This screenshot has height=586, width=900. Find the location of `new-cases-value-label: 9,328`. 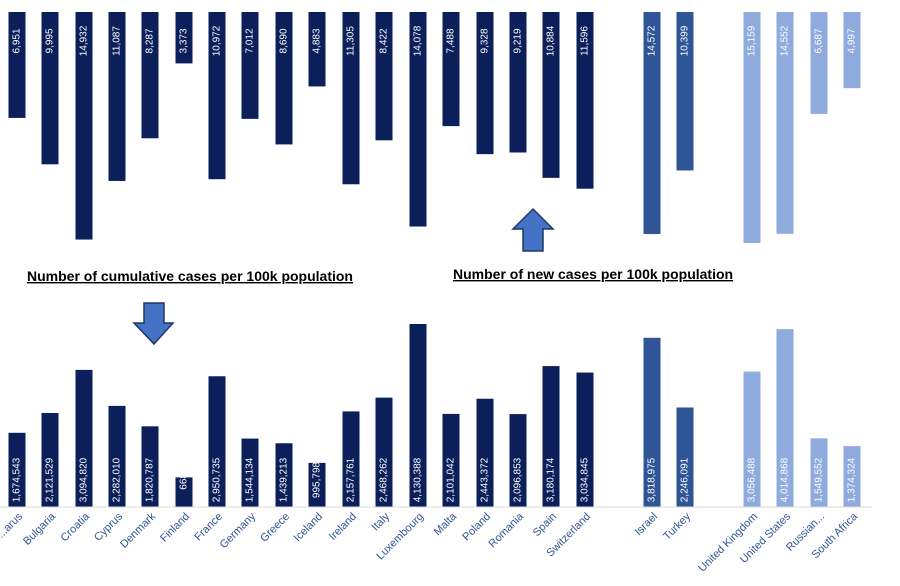

new-cases-value-label: 9,328 is located at coordinates (485, 40).